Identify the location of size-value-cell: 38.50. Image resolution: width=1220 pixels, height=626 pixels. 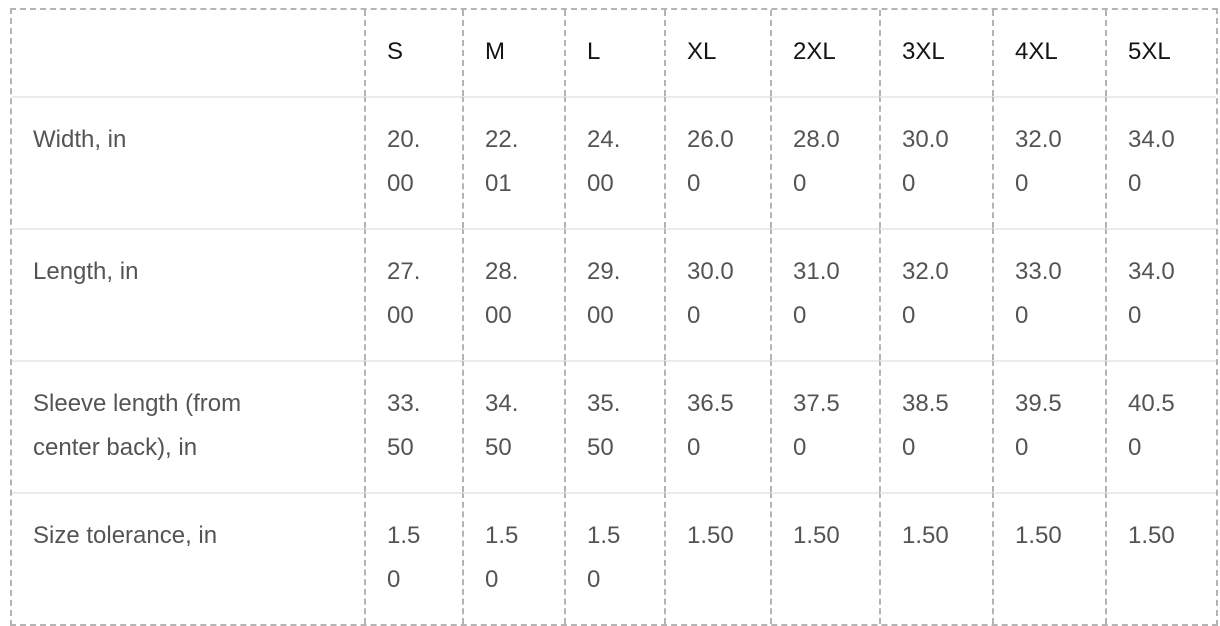
(935, 426).